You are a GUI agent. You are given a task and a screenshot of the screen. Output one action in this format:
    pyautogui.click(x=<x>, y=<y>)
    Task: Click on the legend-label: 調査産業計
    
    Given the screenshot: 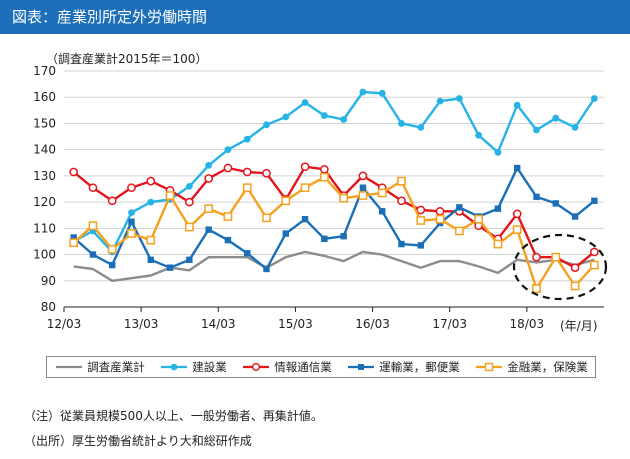 What is the action you would take?
    pyautogui.click(x=116, y=367)
    